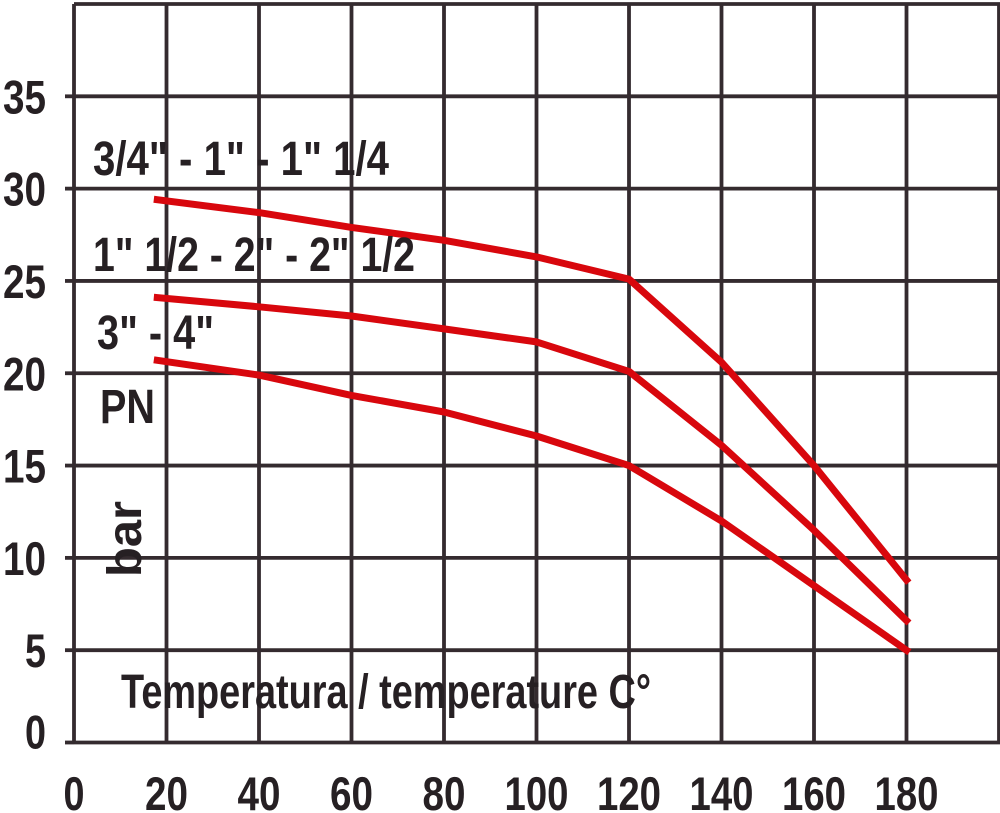 The height and width of the screenshot is (813, 1000). Describe the element at coordinates (24, 373) in the screenshot. I see `y-tick-label: 20` at that location.